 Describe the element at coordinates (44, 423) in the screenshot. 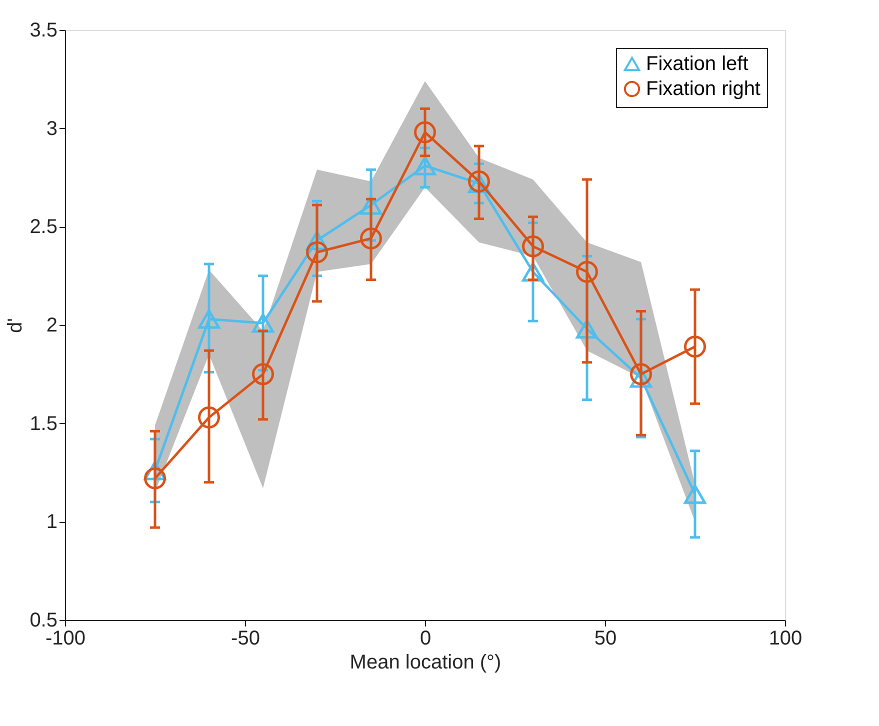

I see `y-tick-label: 1.5` at that location.